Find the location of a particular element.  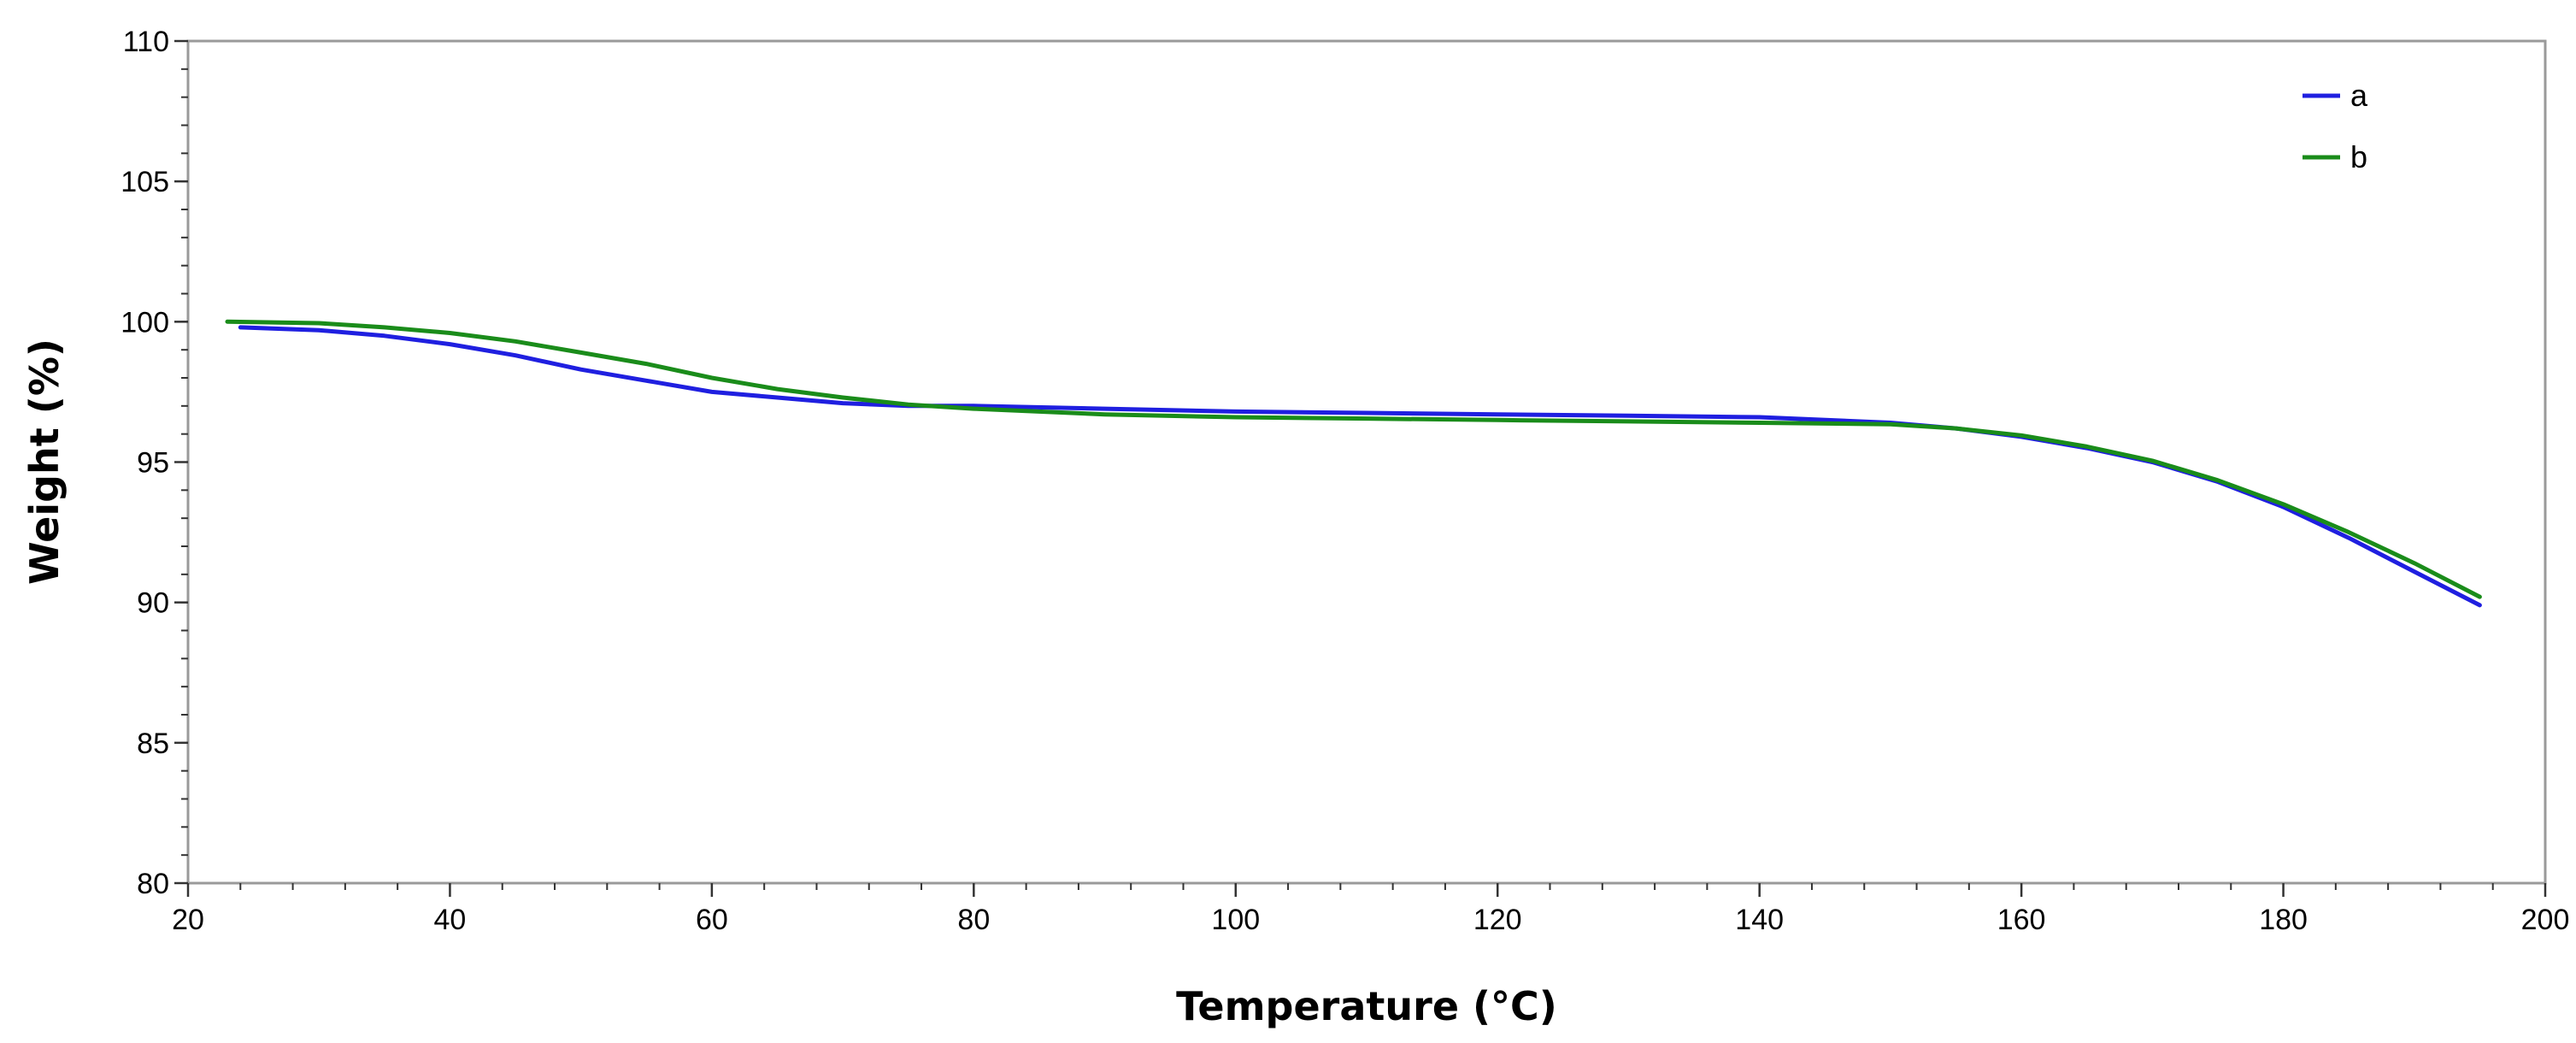

x-tick-label: 180 is located at coordinates (2283, 920).